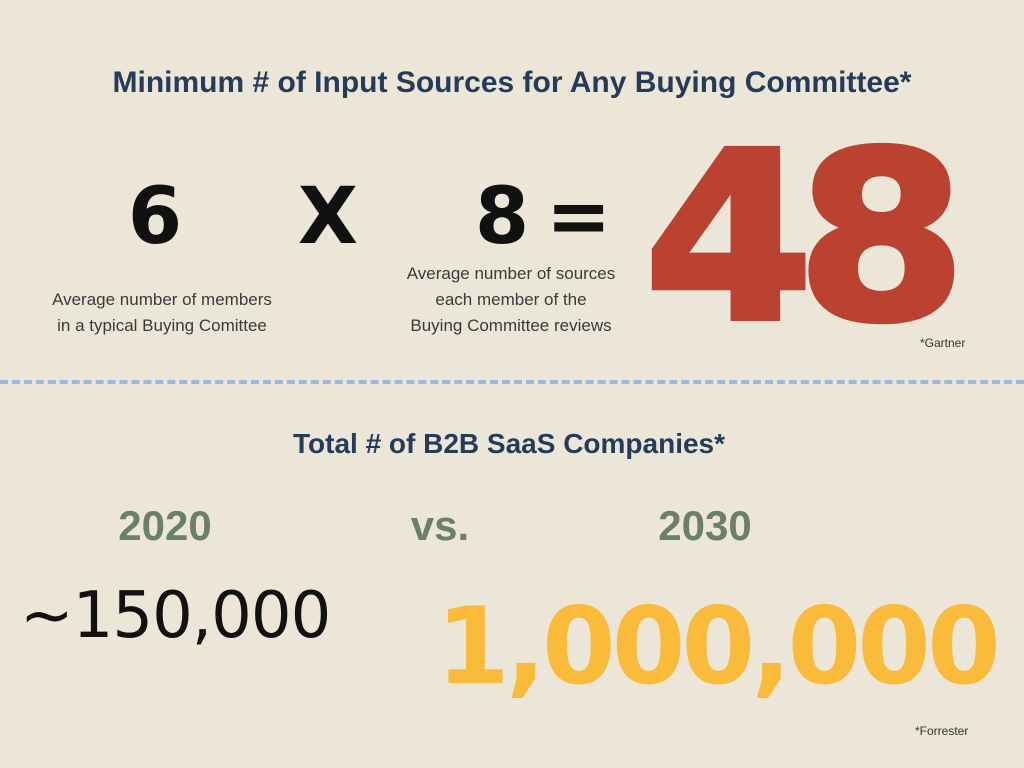 The height and width of the screenshot is (768, 1024). What do you see at coordinates (718, 646) in the screenshot?
I see `count-2030-value: 1,000,000` at bounding box center [718, 646].